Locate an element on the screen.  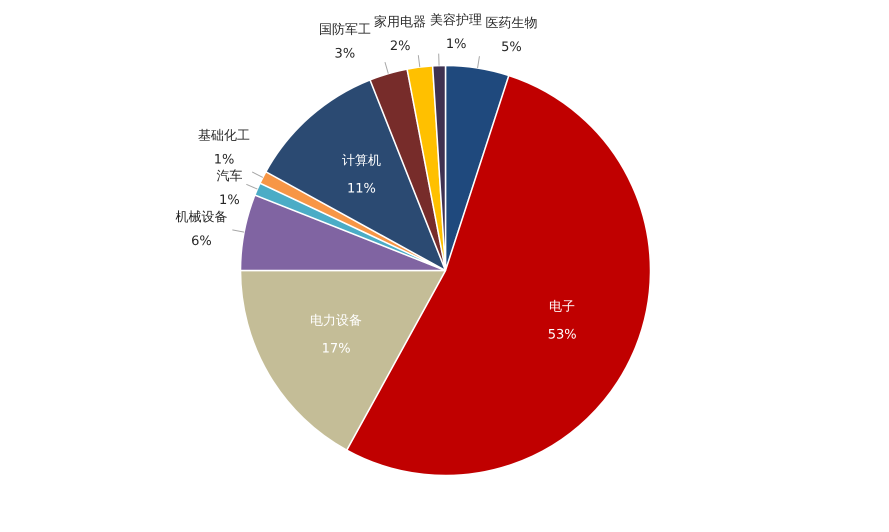
data-label: 2% is located at coordinates (400, 46).